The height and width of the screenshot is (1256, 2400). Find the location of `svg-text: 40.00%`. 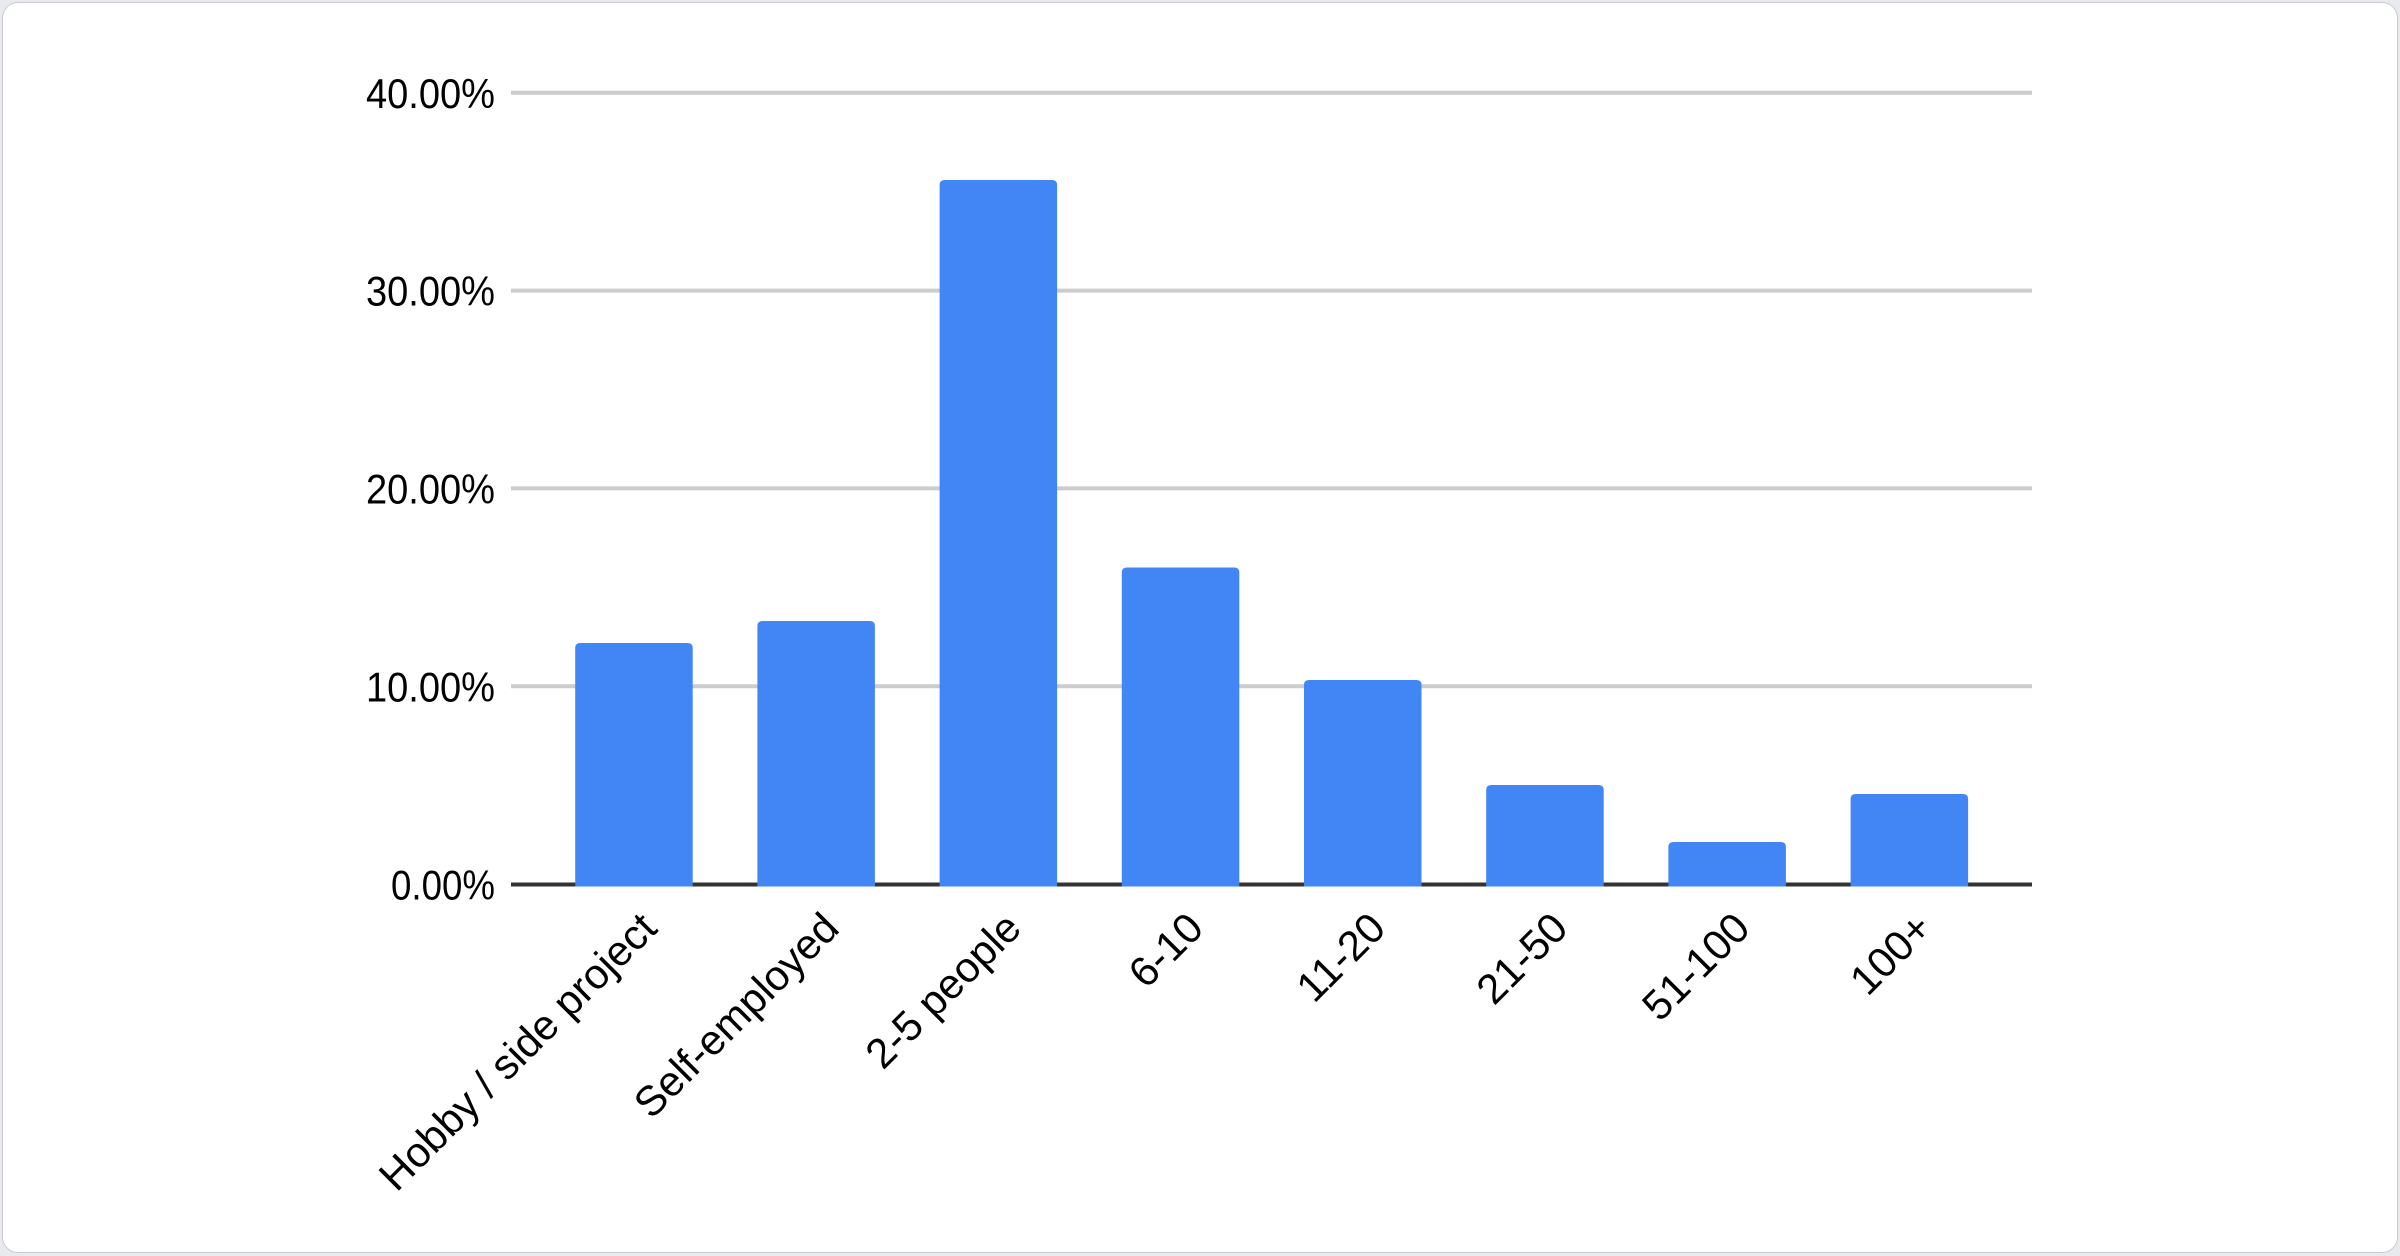

svg-text: 40.00% is located at coordinates (430, 93).